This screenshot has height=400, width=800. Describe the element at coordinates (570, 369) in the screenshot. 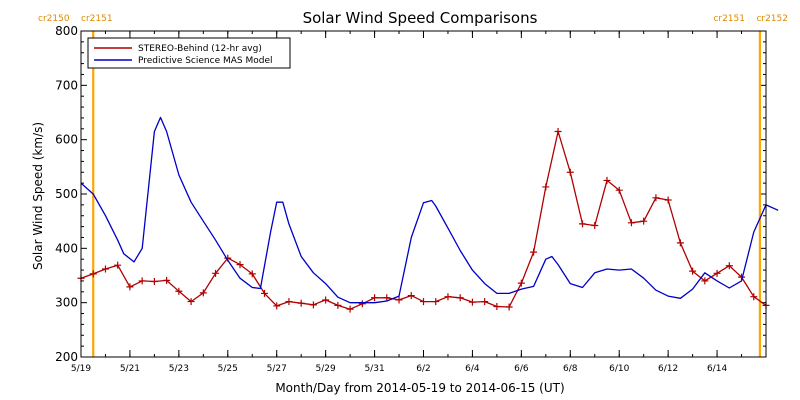

I see `x-tick-label: 6/8` at that location.